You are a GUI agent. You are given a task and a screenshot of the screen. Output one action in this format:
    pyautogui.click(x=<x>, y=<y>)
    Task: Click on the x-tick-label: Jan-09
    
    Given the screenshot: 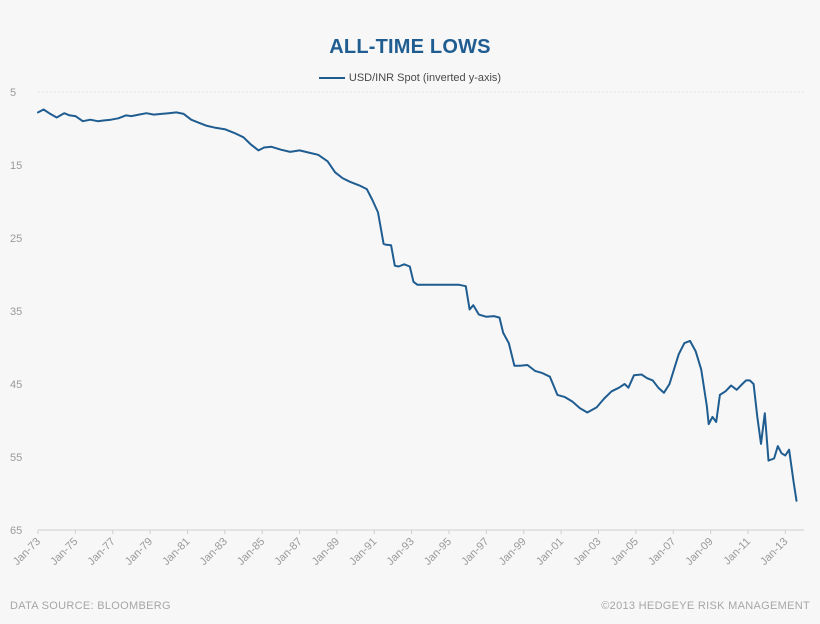 What is the action you would take?
    pyautogui.click(x=699, y=552)
    